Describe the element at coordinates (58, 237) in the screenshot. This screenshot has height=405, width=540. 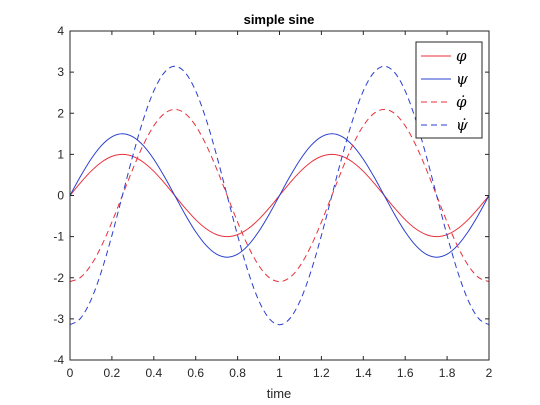
I see `y-tick-label: -1` at that location.